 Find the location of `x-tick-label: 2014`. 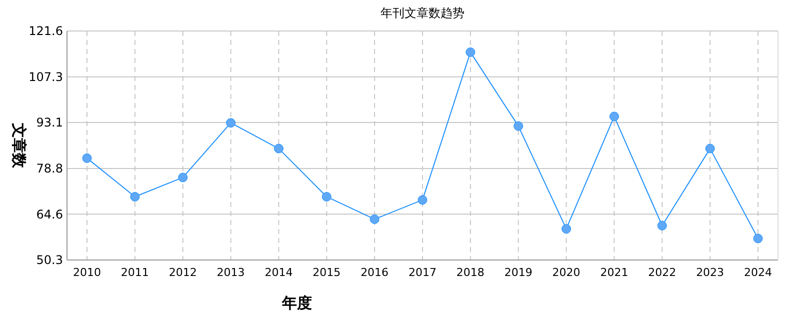

x-tick-label: 2014 is located at coordinates (278, 272).